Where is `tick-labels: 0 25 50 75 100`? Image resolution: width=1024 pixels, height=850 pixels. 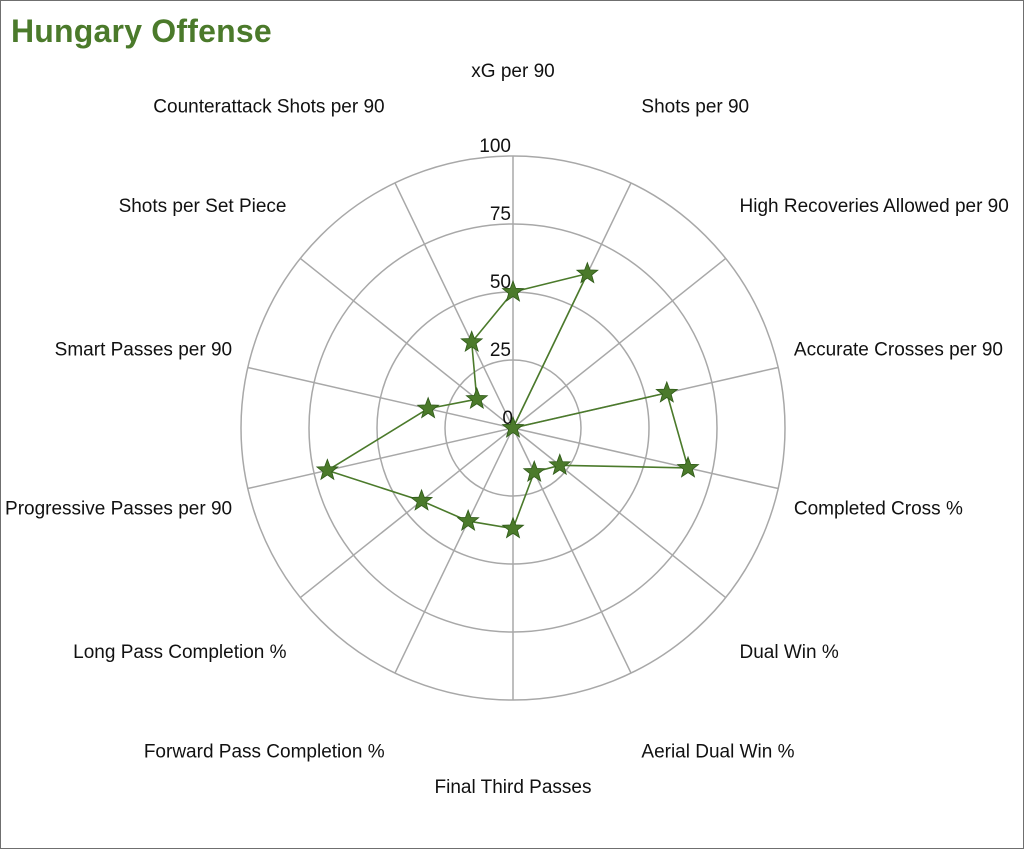
tick-labels: 0 25 50 75 100 is located at coordinates (496, 282).